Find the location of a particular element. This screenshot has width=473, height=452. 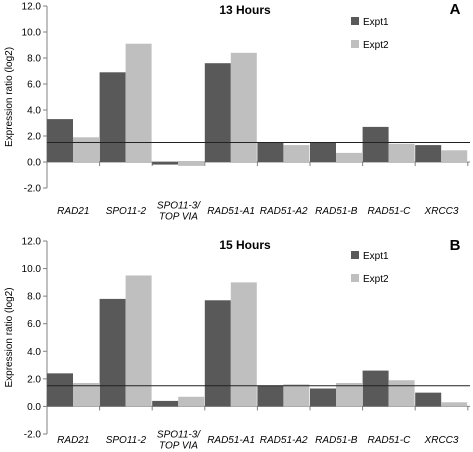

panel-label: B is located at coordinates (455, 245).